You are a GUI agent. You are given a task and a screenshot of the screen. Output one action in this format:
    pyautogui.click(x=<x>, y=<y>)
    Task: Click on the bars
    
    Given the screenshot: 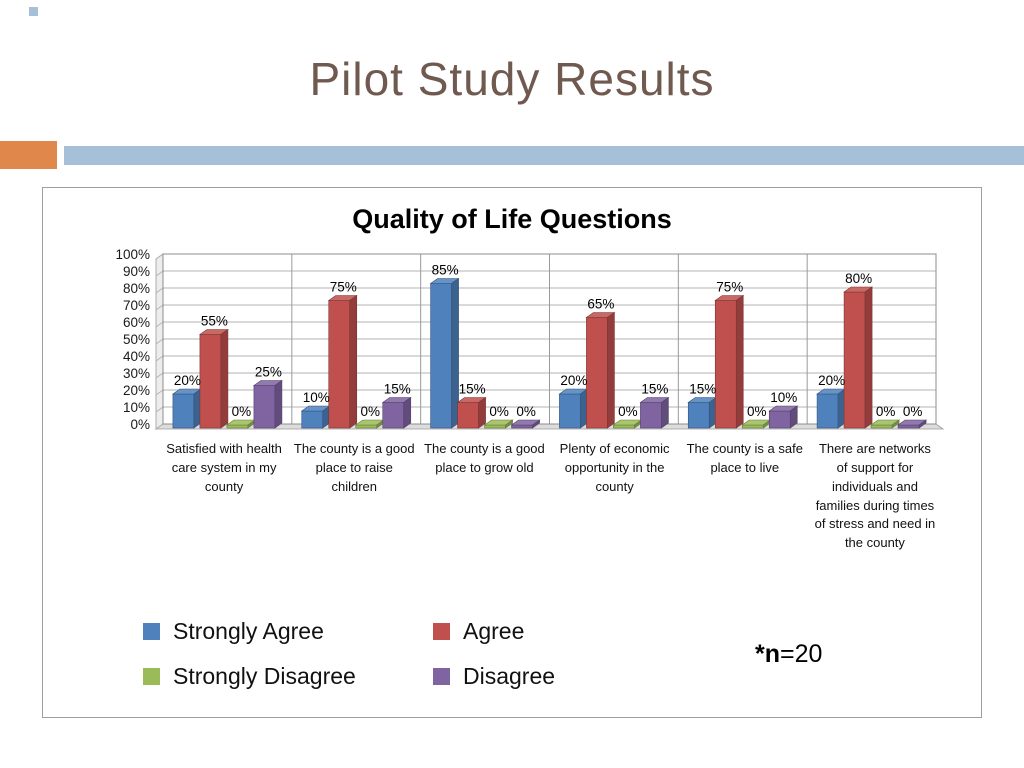 What is the action you would take?
    pyautogui.click(x=549, y=353)
    